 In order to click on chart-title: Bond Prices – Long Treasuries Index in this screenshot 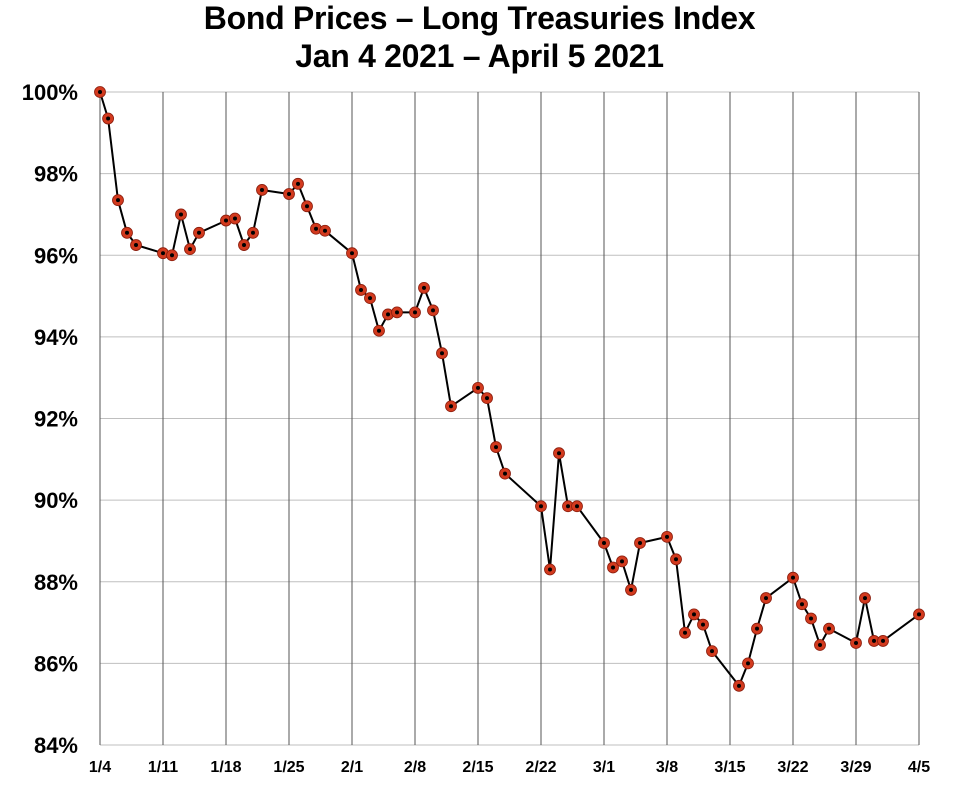, I will do `click(479, 18)`.